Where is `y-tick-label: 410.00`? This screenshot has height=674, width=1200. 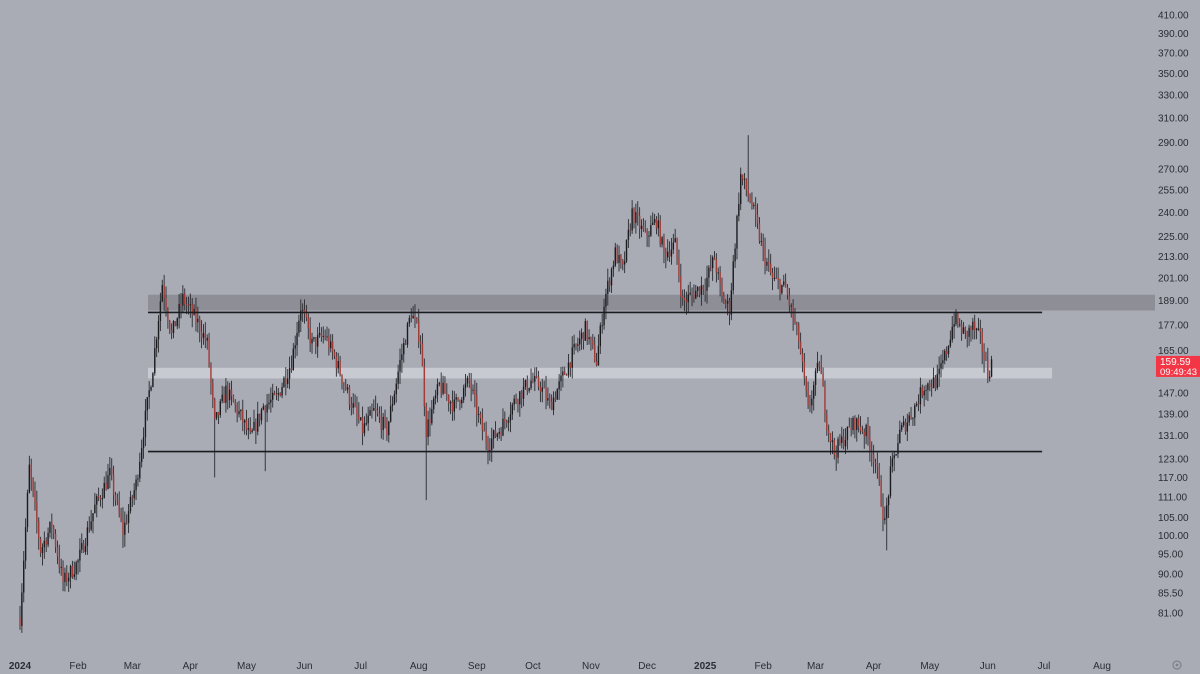
y-tick-label: 410.00 is located at coordinates (1173, 16).